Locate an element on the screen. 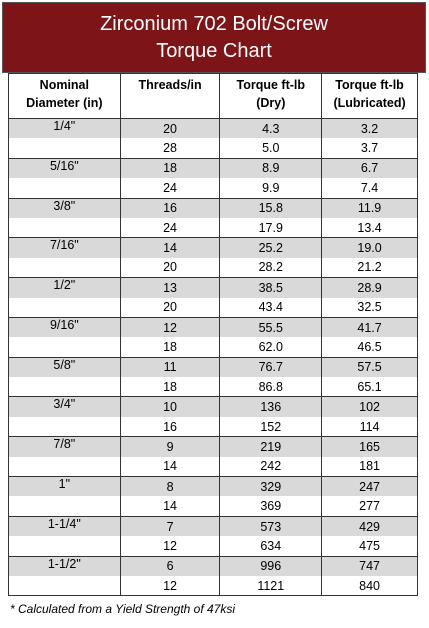 The image size is (429, 628). header-line: (Lubricated) is located at coordinates (369, 103).